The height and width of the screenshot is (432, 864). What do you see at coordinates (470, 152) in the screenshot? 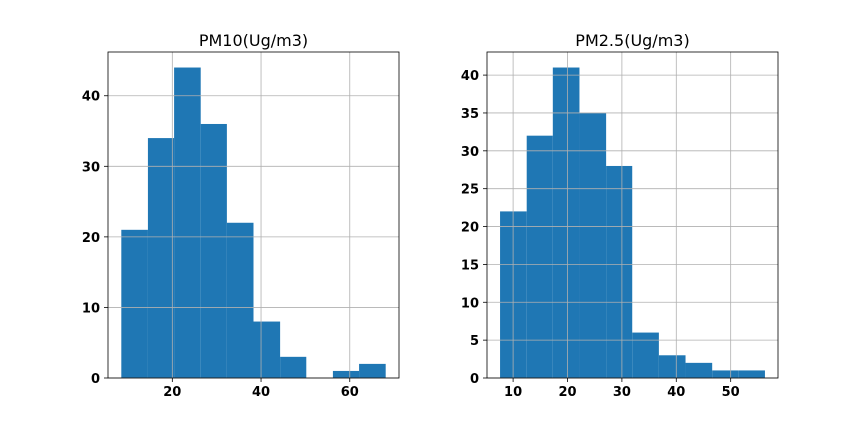
I see `pm25-y-tick-label: 30` at bounding box center [470, 152].